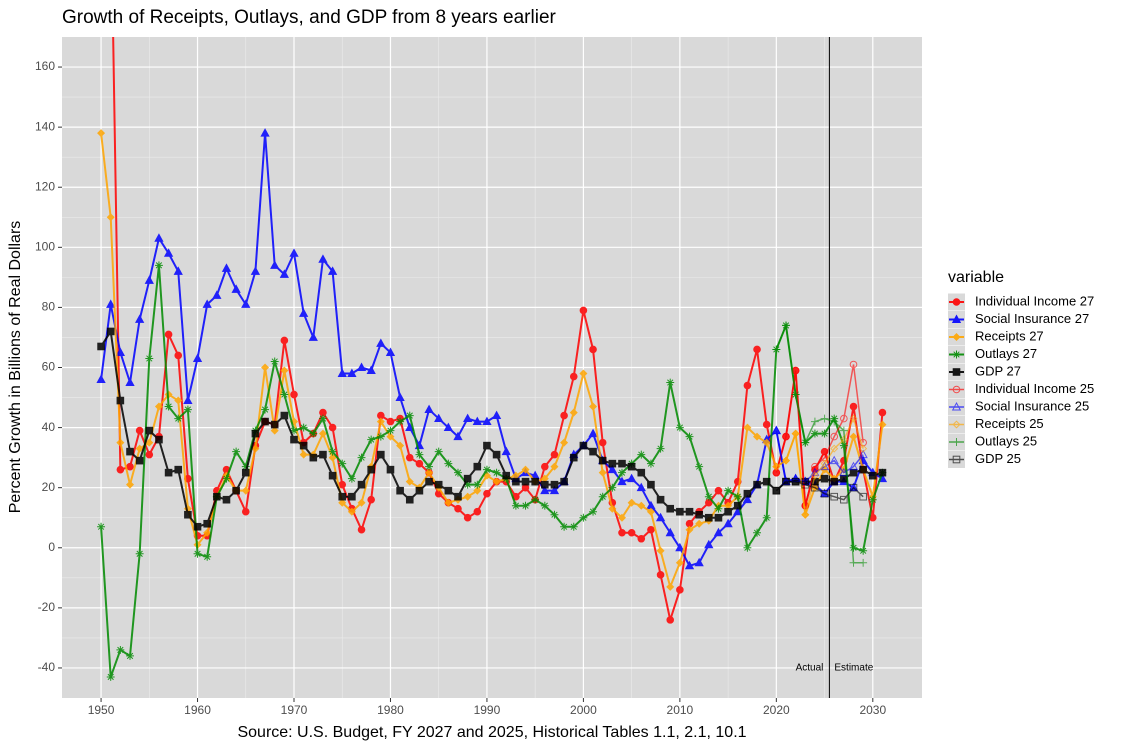 This screenshot has width=1125, height=750. I want to click on legend-label: Outlays 25, so click(1006, 440).